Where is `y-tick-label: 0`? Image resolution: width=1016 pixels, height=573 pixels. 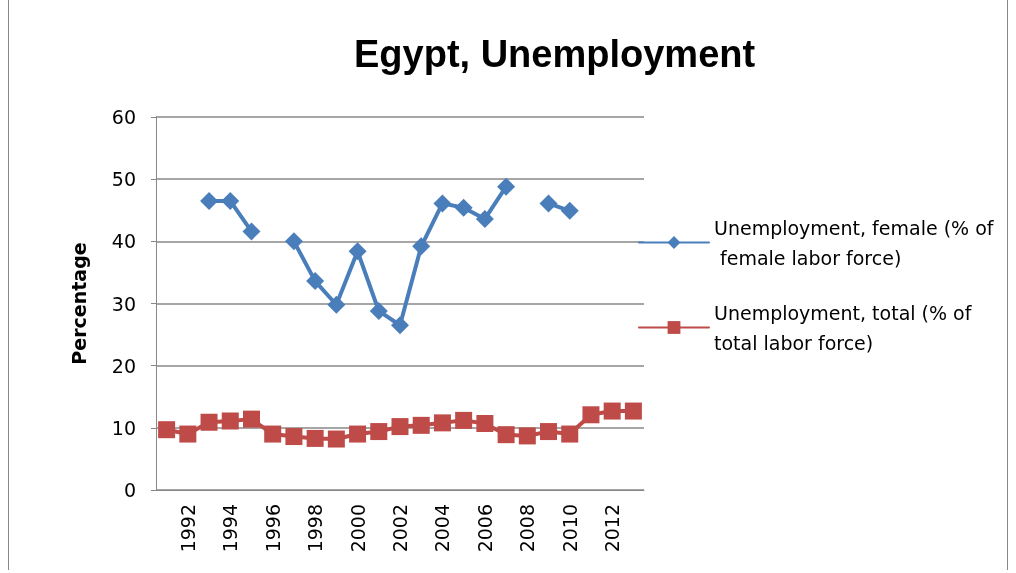
y-tick-label: 0 is located at coordinates (129, 490).